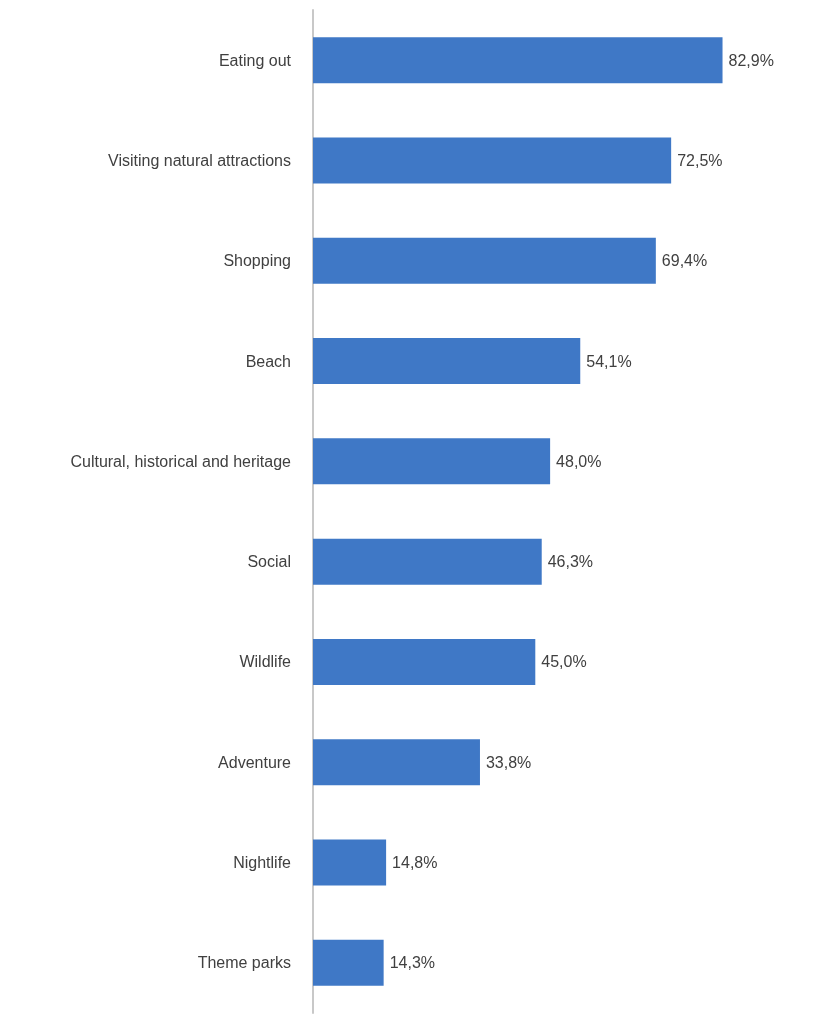  I want to click on data-label: 54,1%, so click(609, 361).